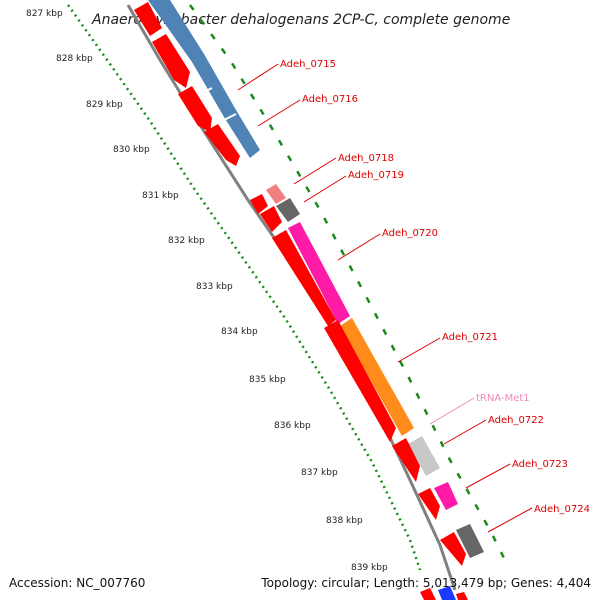 Image resolution: width=600 pixels, height=600 pixels. I want to click on ruler-label: 837 kbp, so click(319, 473).